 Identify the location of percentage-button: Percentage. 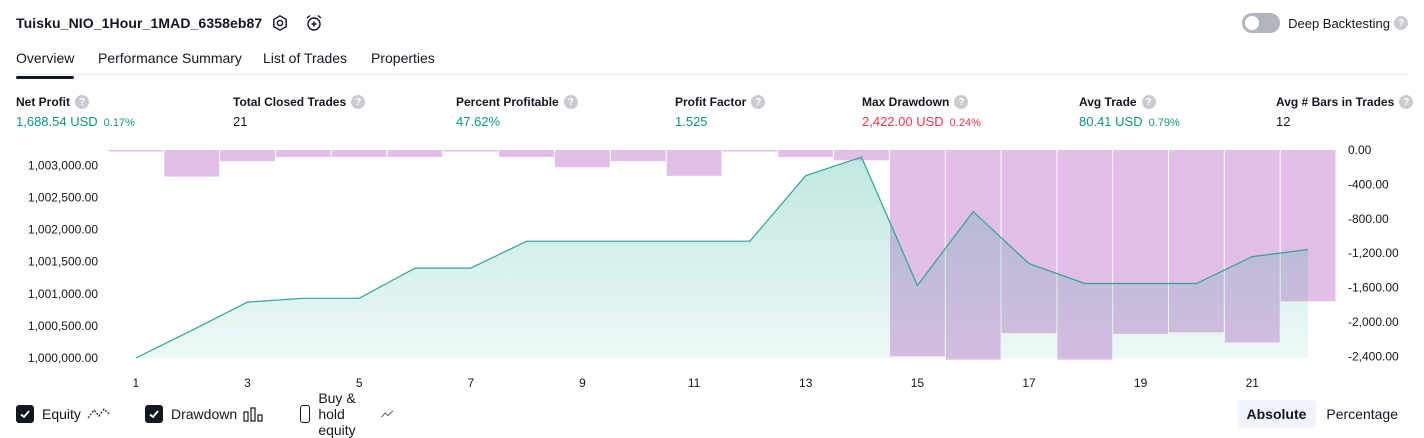
(1362, 414).